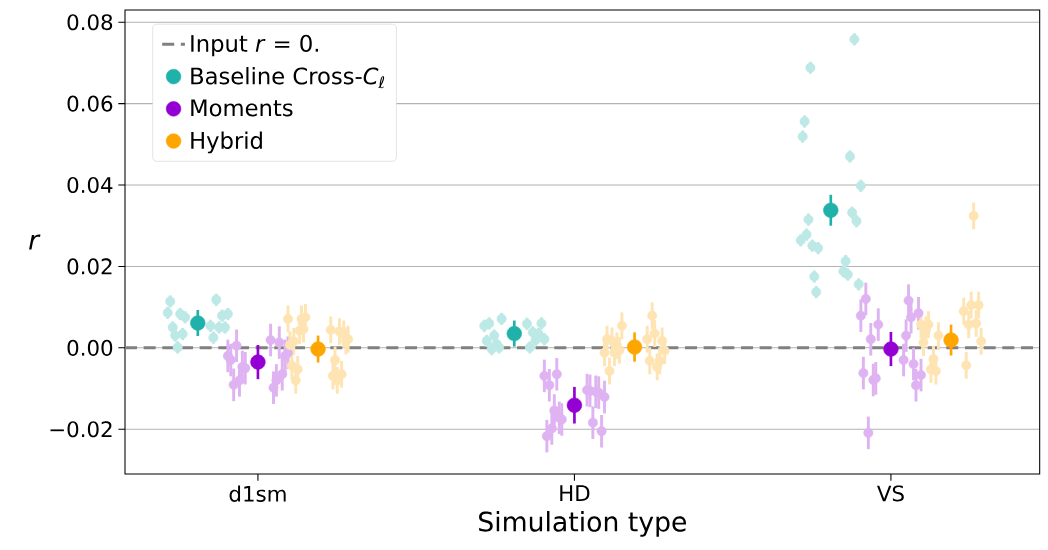 Image resolution: width=1048 pixels, height=550 pixels. Describe the element at coordinates (90, 22) in the screenshot. I see `y-tick-label: 0.08` at that location.